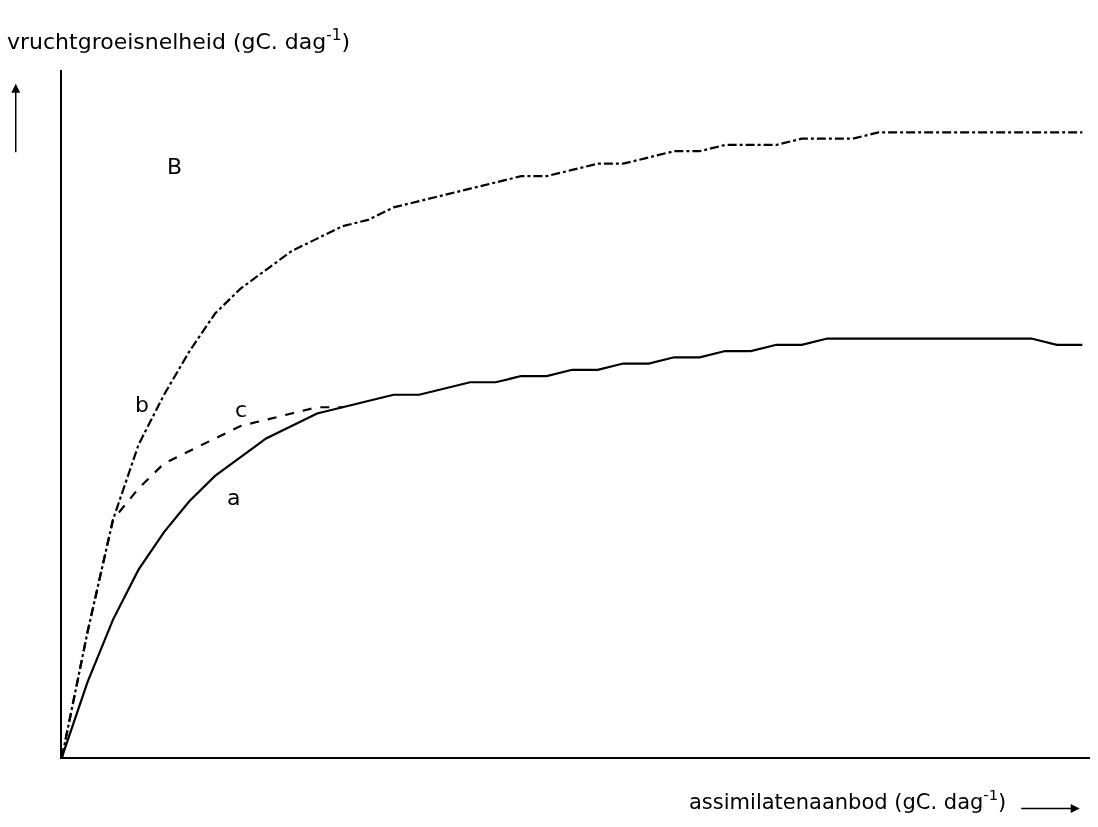  I want to click on series-label: b, so click(142, 404).